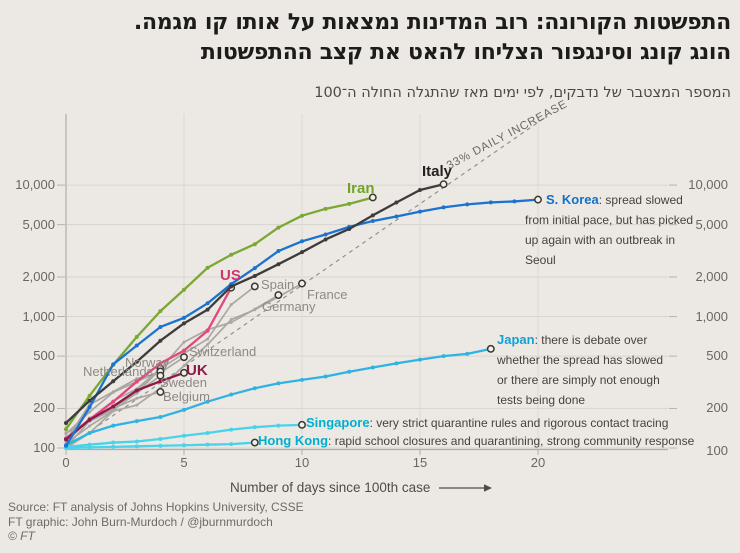 Image resolution: width=740 pixels, height=553 pixels. Describe the element at coordinates (160, 391) in the screenshot. I see `endpoint-belgium` at that location.